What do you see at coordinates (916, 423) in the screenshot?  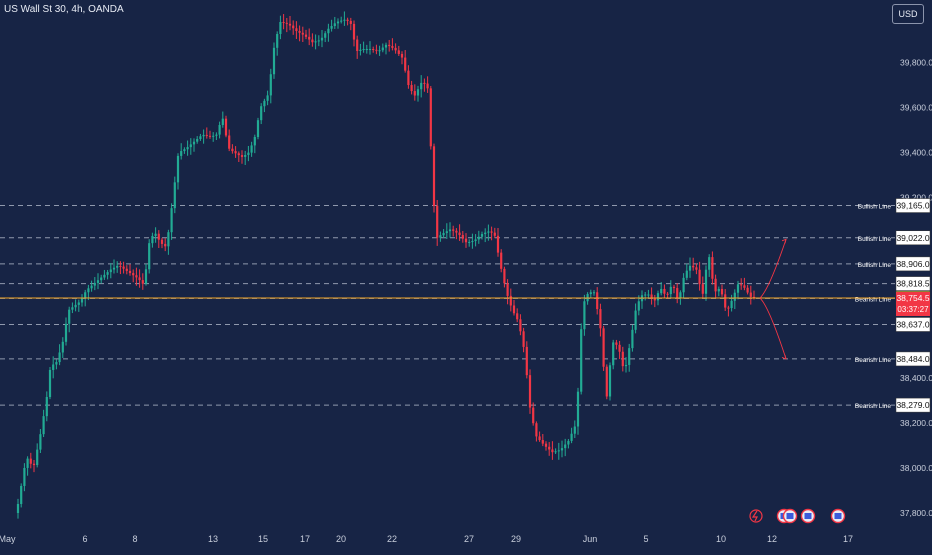 I see `y-tick-label-5: 38,200.0` at bounding box center [916, 423].